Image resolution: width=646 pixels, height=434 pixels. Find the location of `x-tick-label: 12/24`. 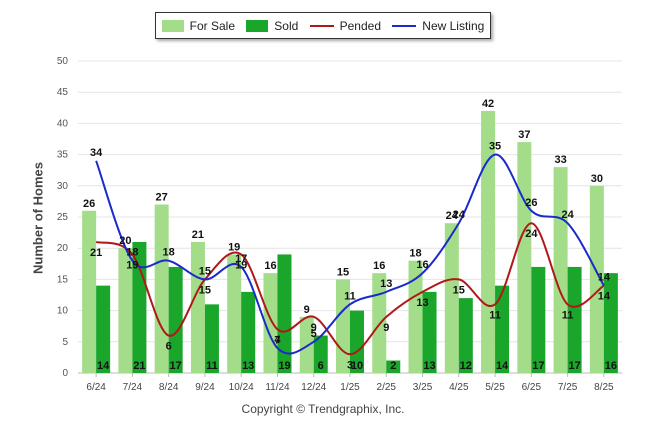

x-tick-label: 12/24 is located at coordinates (313, 387).